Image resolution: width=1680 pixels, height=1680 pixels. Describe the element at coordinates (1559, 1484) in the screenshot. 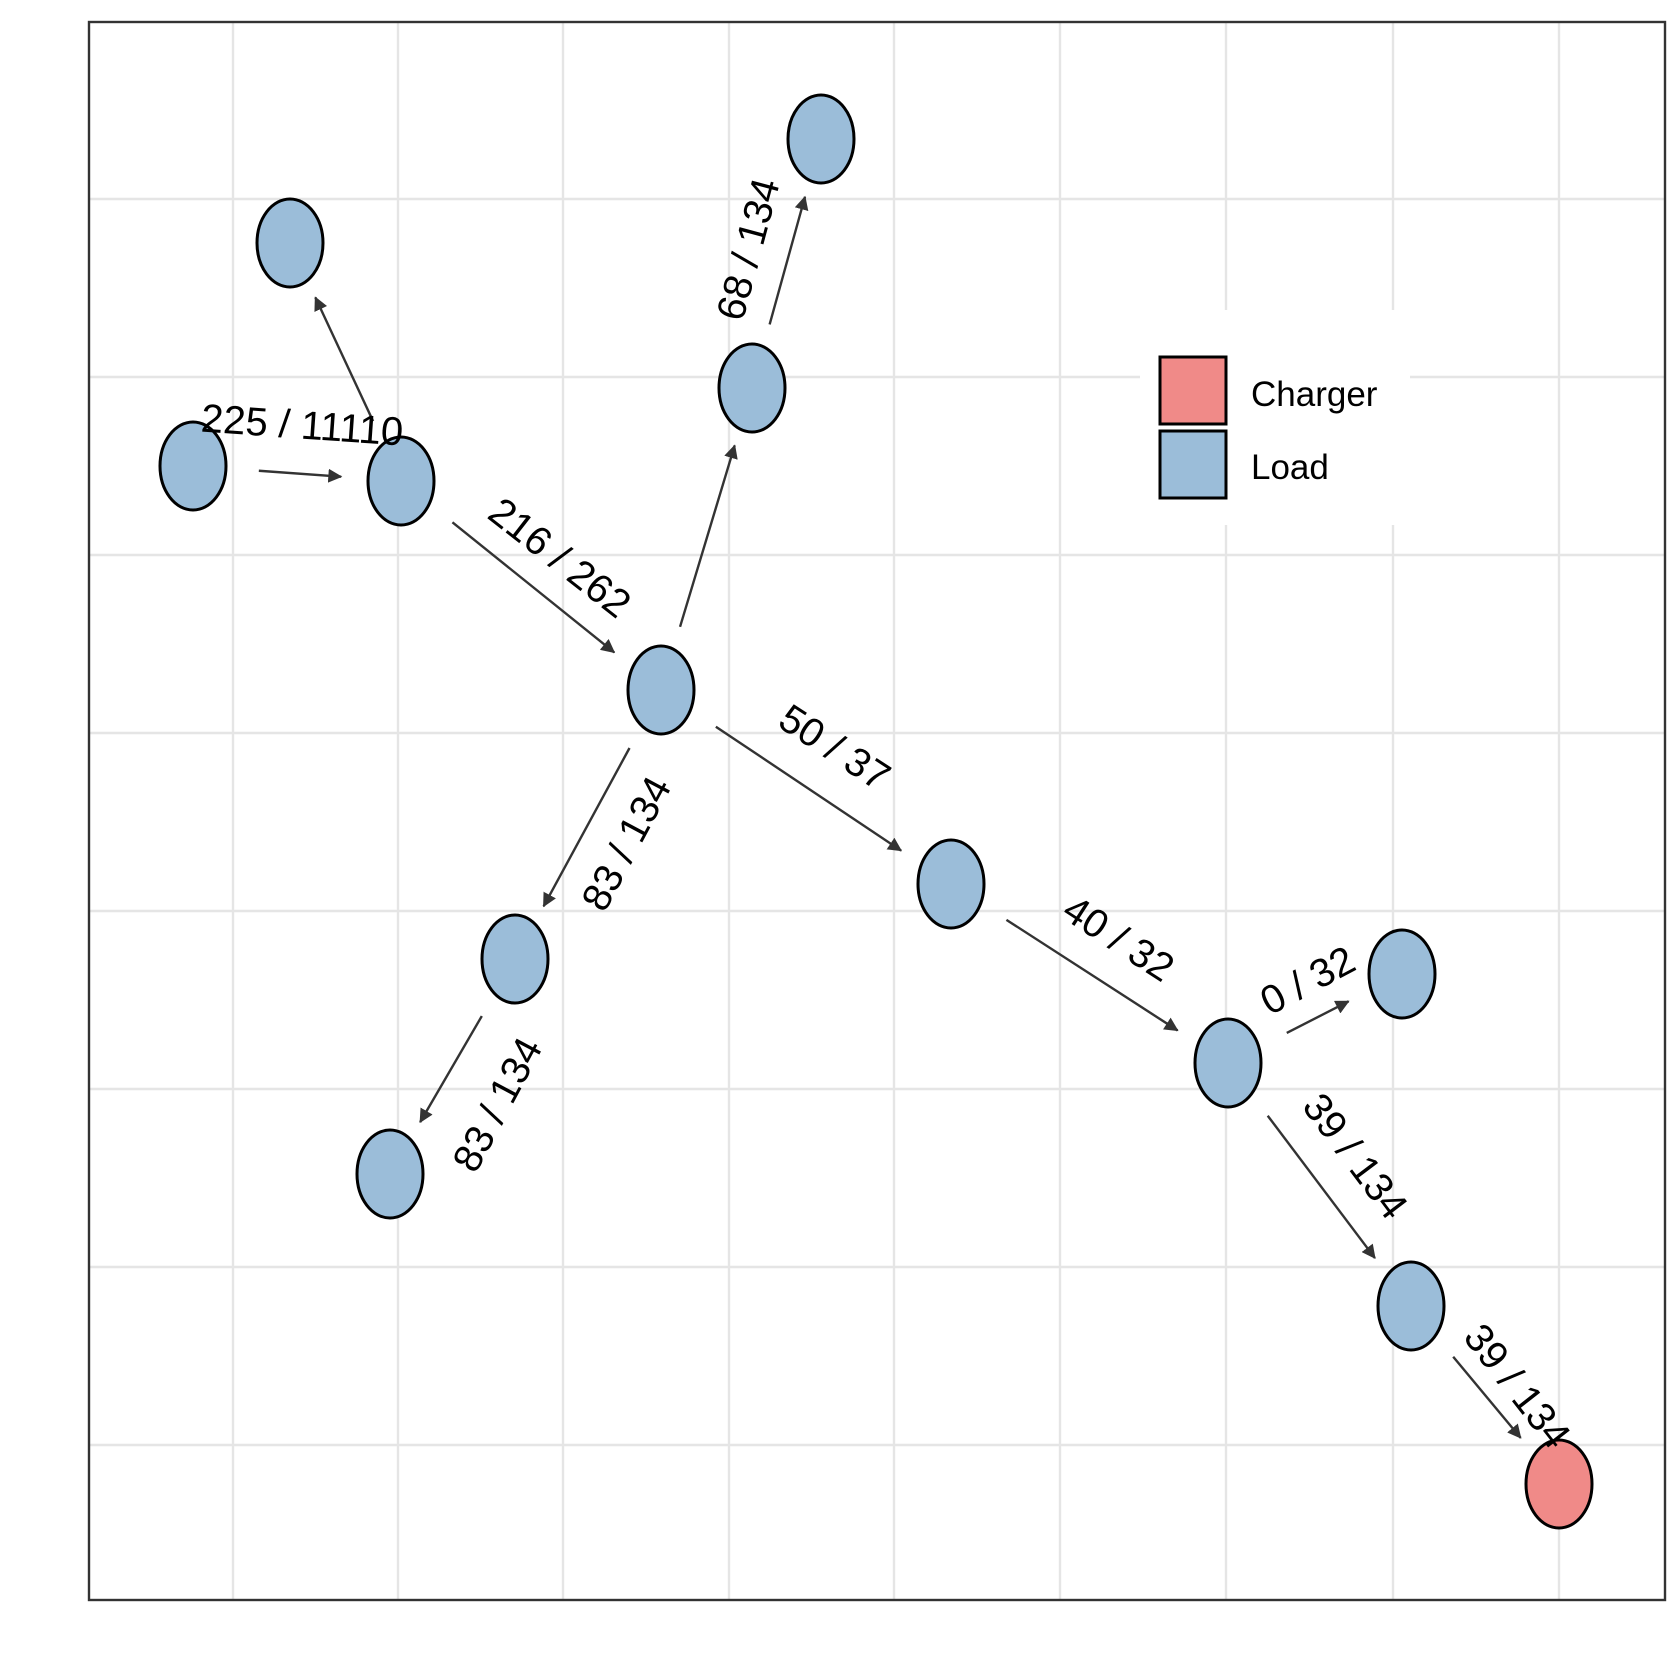

I see `node-charger` at that location.